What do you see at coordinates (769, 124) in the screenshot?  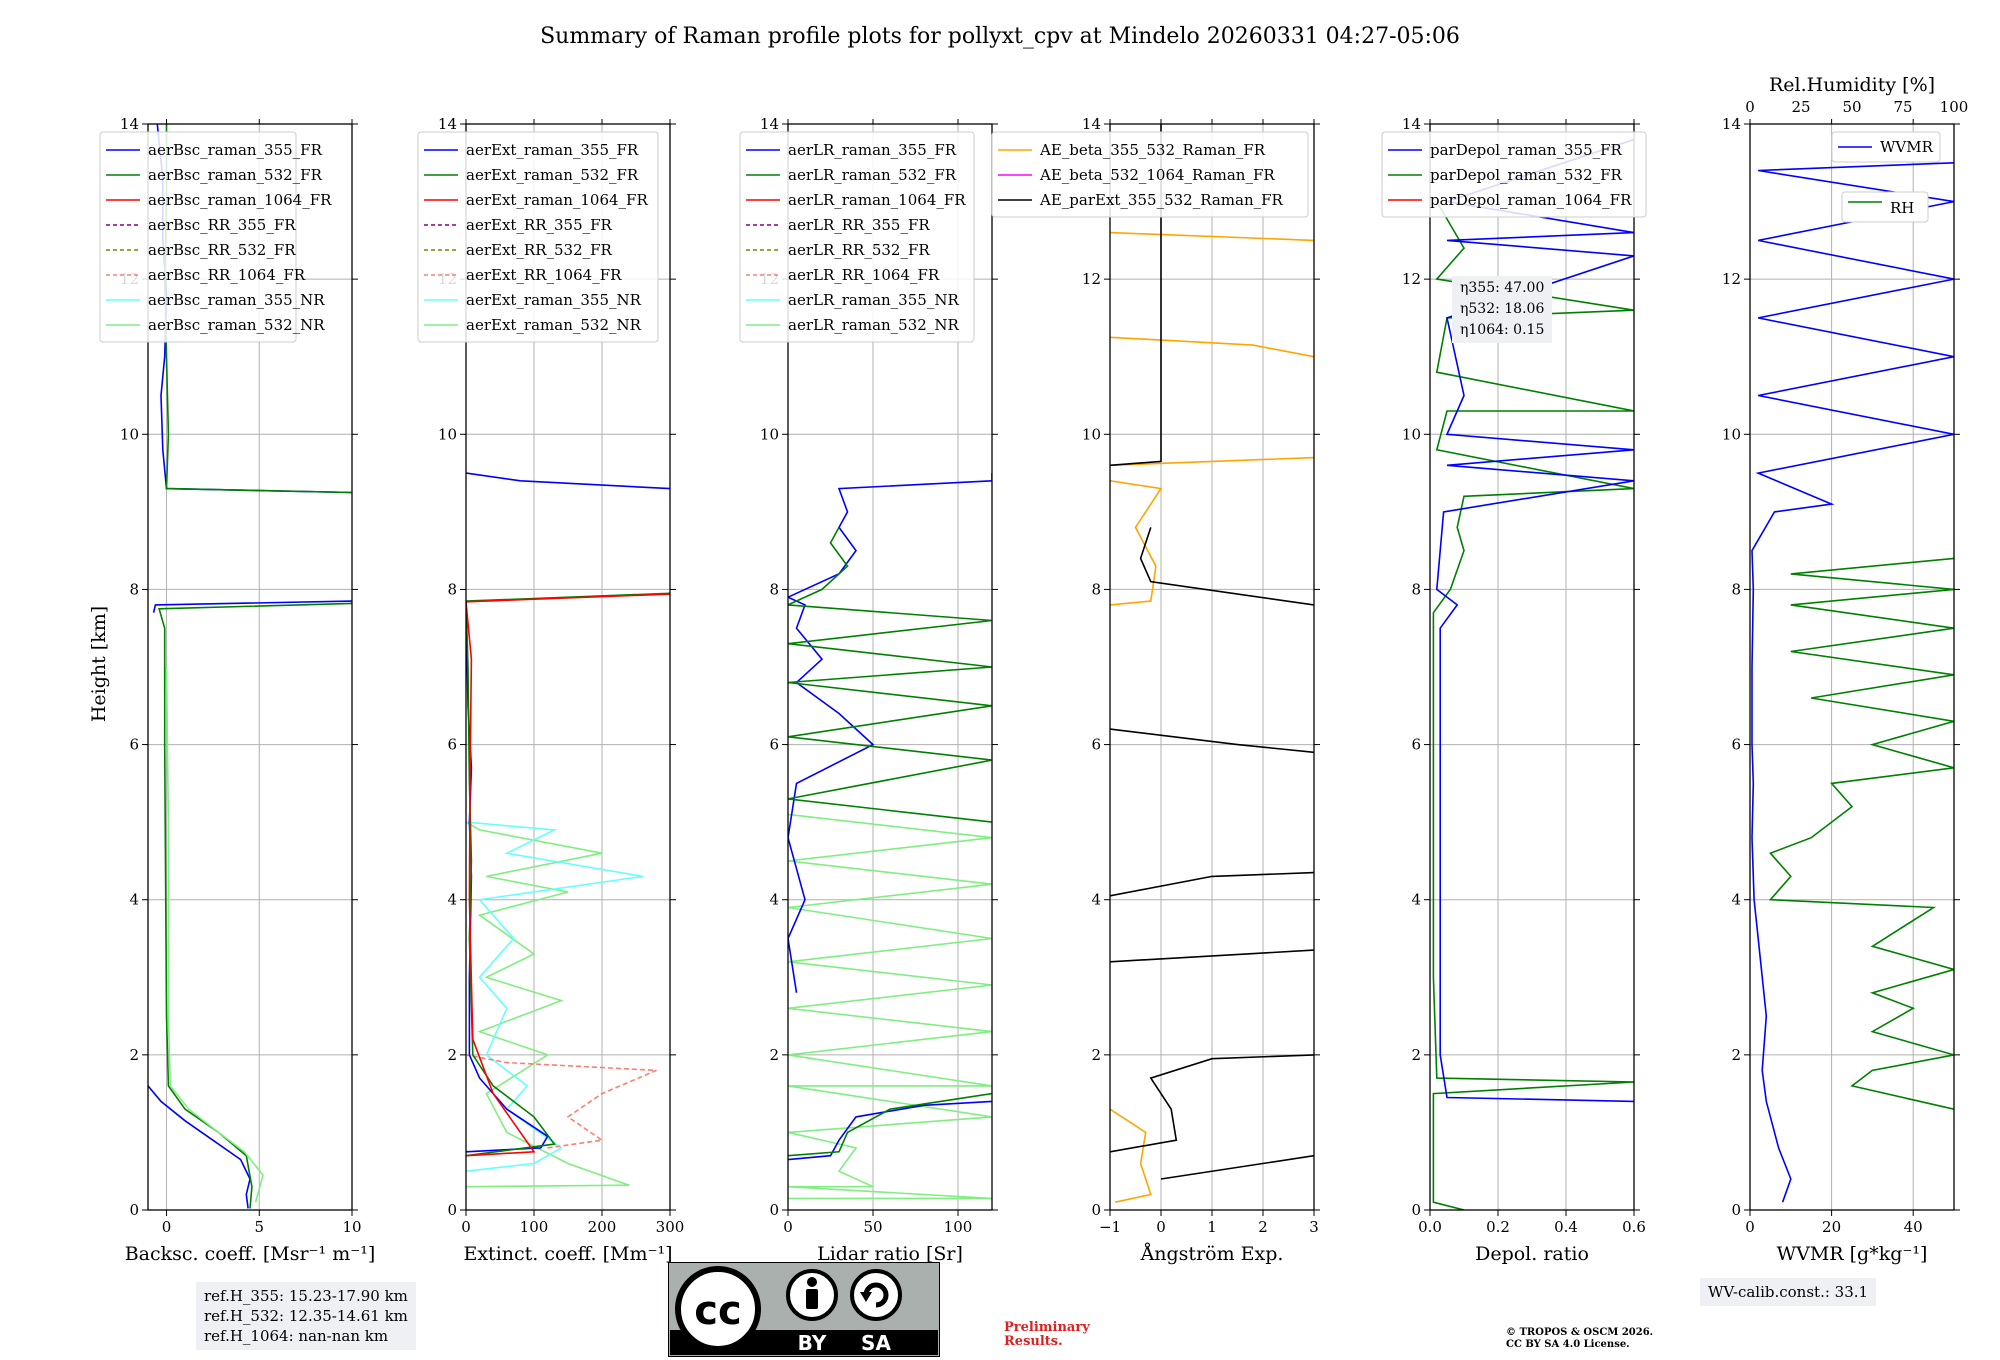 I see `y-tick-label: 14` at bounding box center [769, 124].